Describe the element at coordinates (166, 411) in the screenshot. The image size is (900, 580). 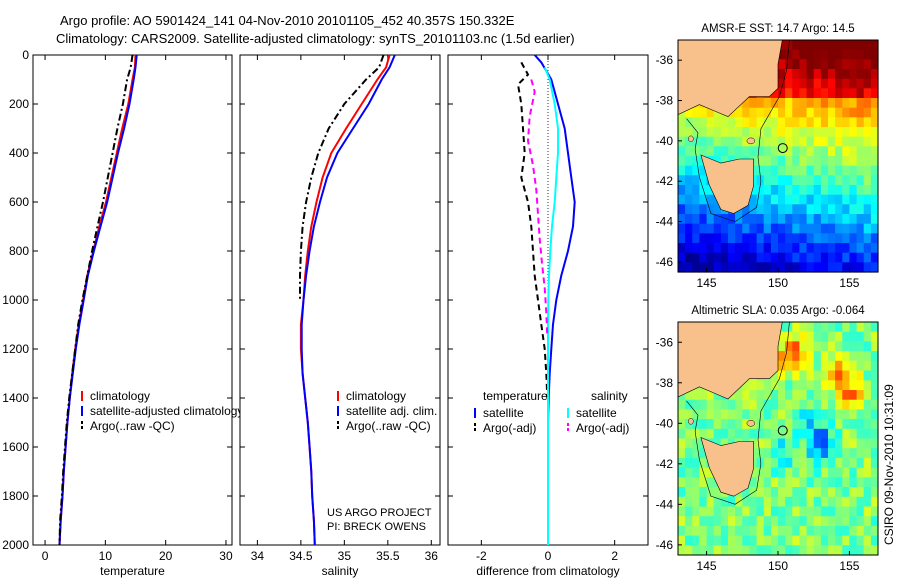
I see `legend-label: satellite-adjusted climatology` at that location.